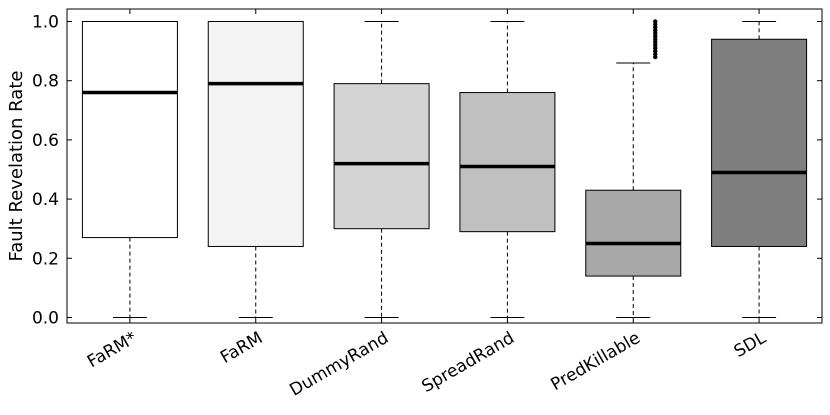 This screenshot has width=830, height=415. What do you see at coordinates (45, 141) in the screenshot?
I see `y-tick-label: 0.6` at bounding box center [45, 141].